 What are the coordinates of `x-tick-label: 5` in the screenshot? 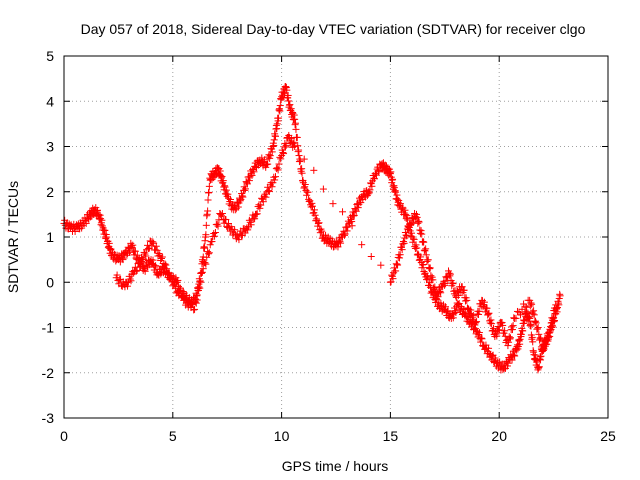 It's located at (173, 436).